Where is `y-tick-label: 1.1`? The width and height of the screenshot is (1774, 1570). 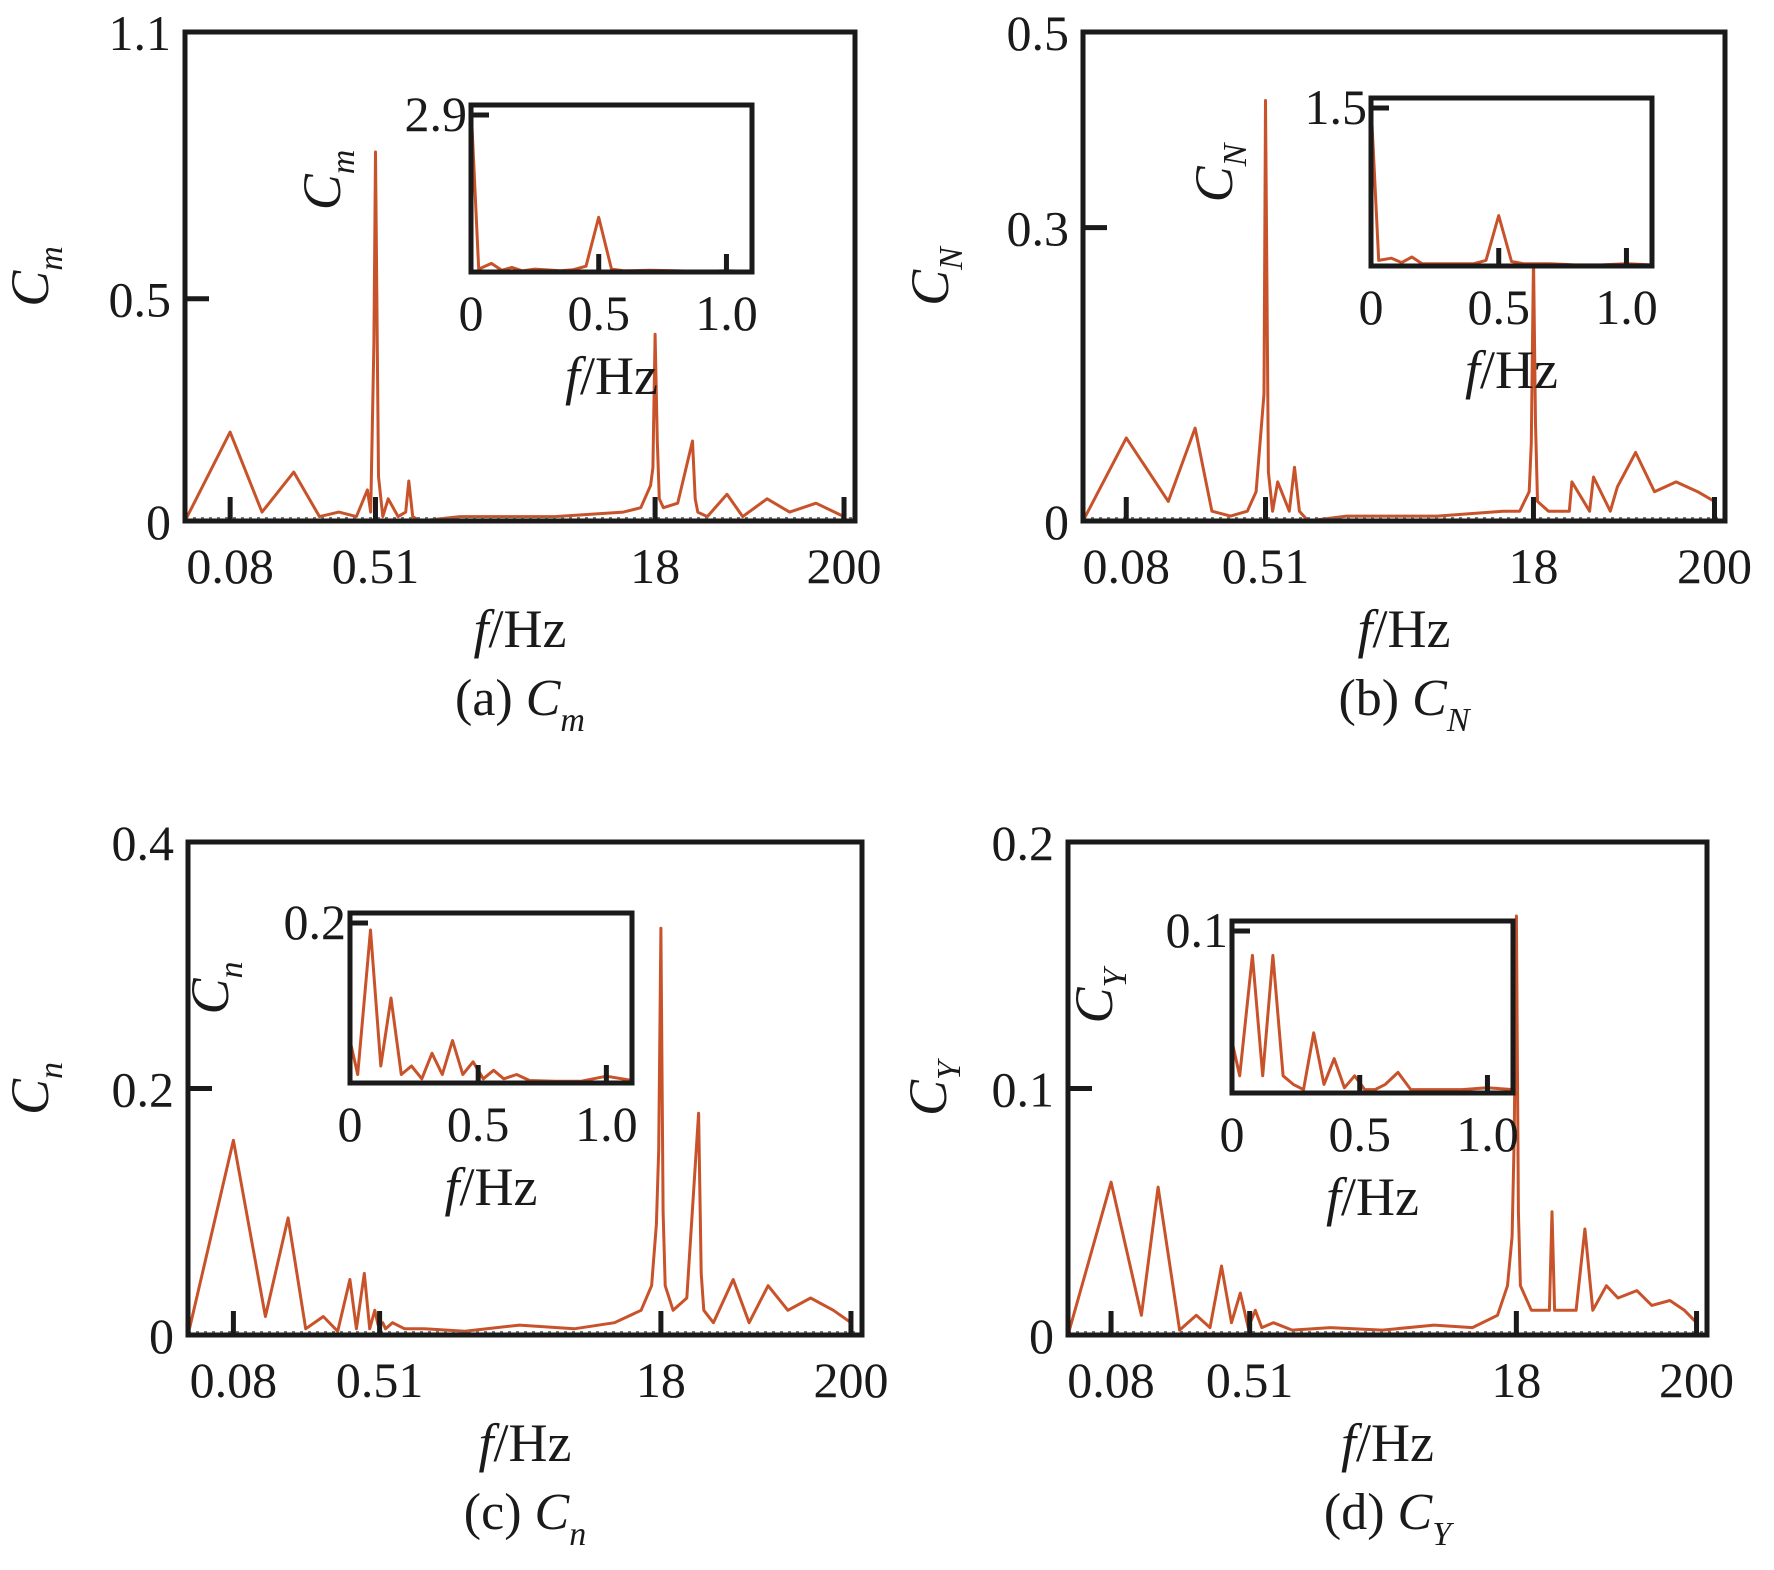 y-tick-label: 1.1 is located at coordinates (140, 33).